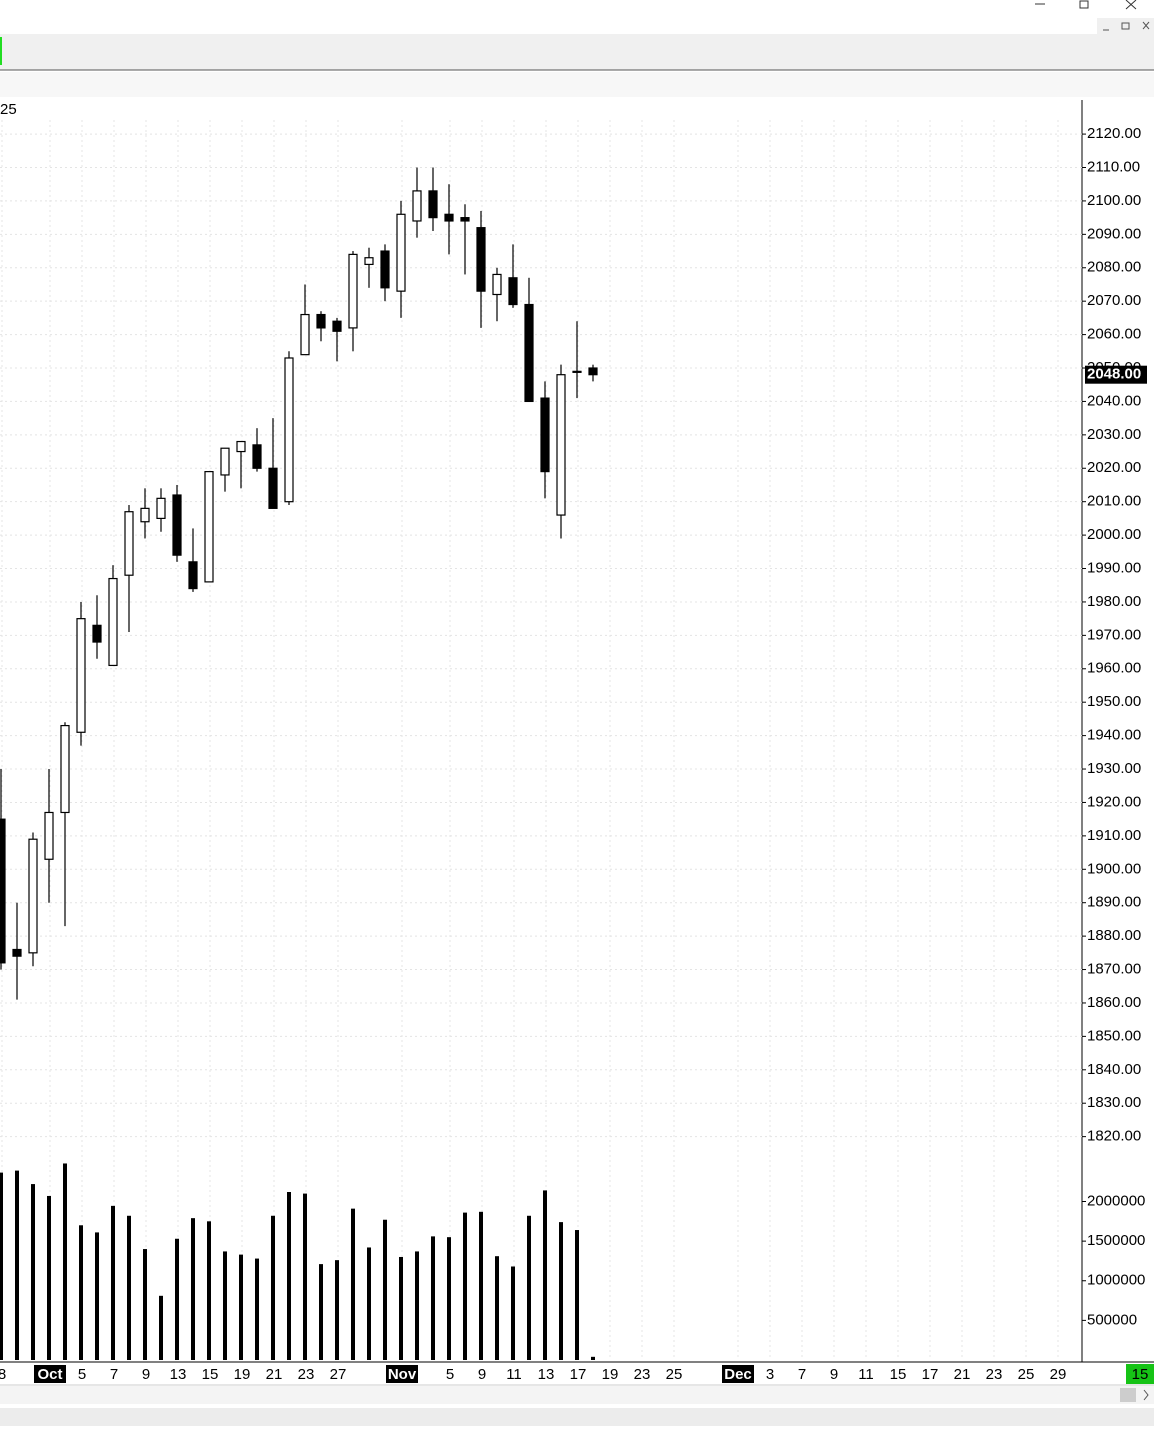 Image resolution: width=1154 pixels, height=1431 pixels. Describe the element at coordinates (577, 1417) in the screenshot. I see `status-bar` at that location.